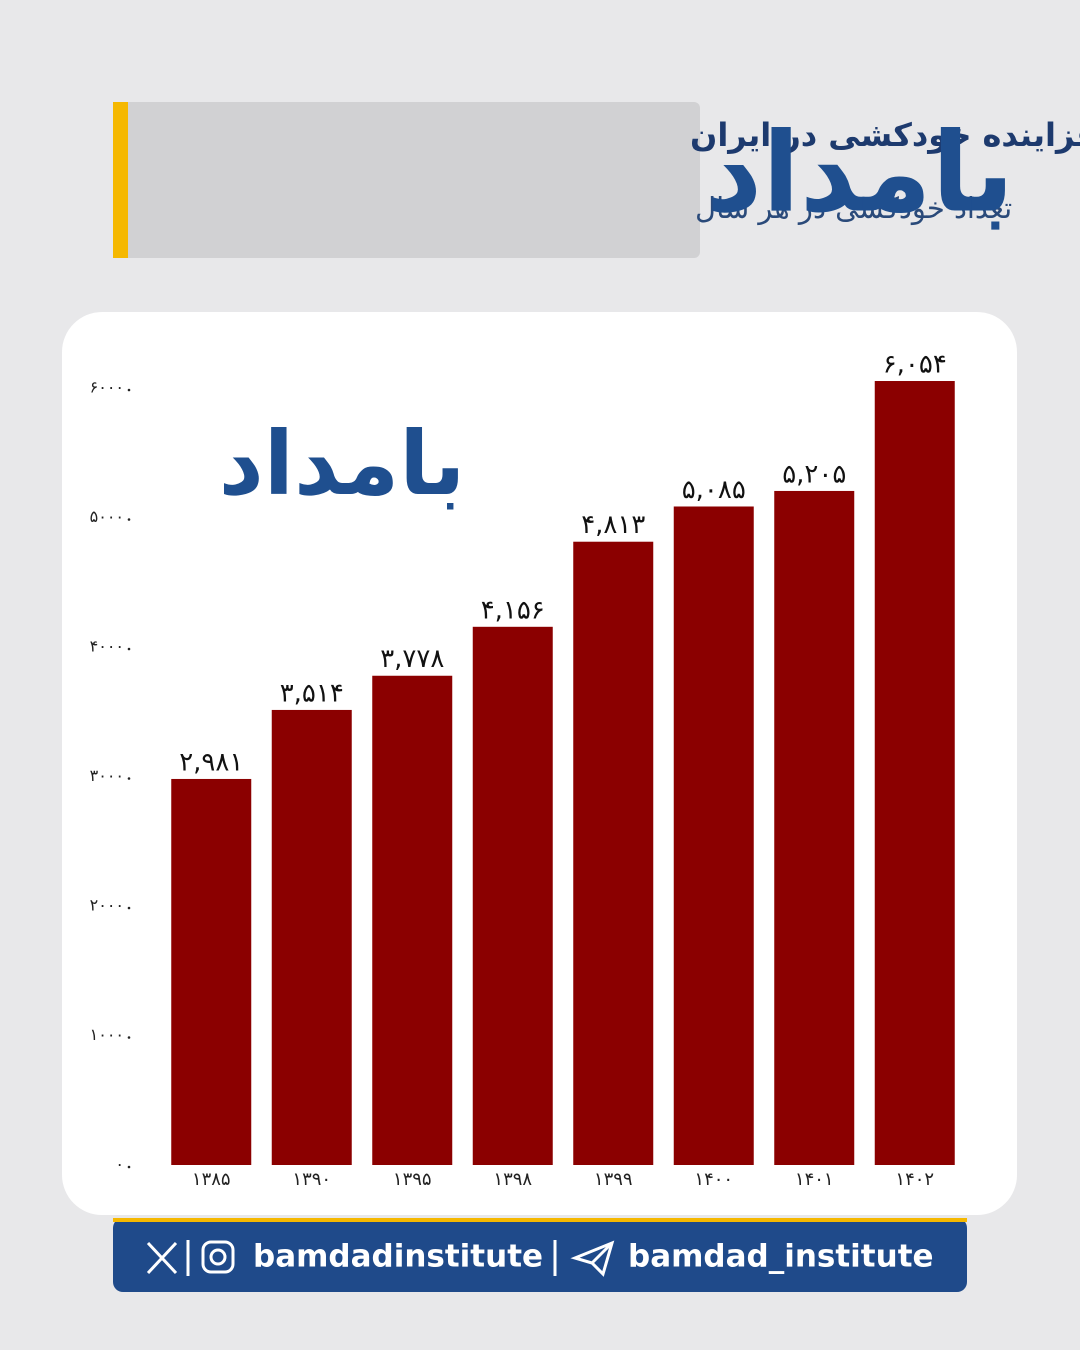  I want to click on y-tick-label: ۲۰۰۰, so click(107, 905).